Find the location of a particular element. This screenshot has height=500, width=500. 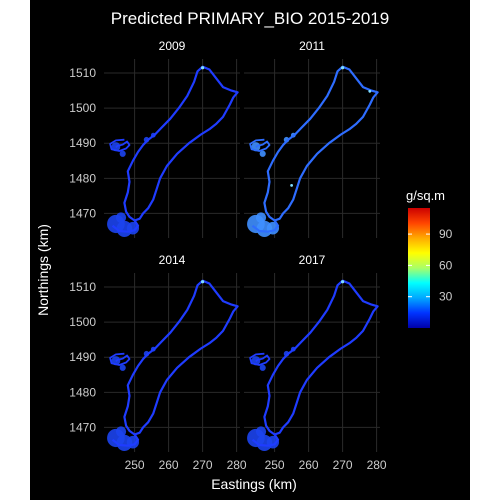

legend-tick-label: 90 is located at coordinates (446, 234).